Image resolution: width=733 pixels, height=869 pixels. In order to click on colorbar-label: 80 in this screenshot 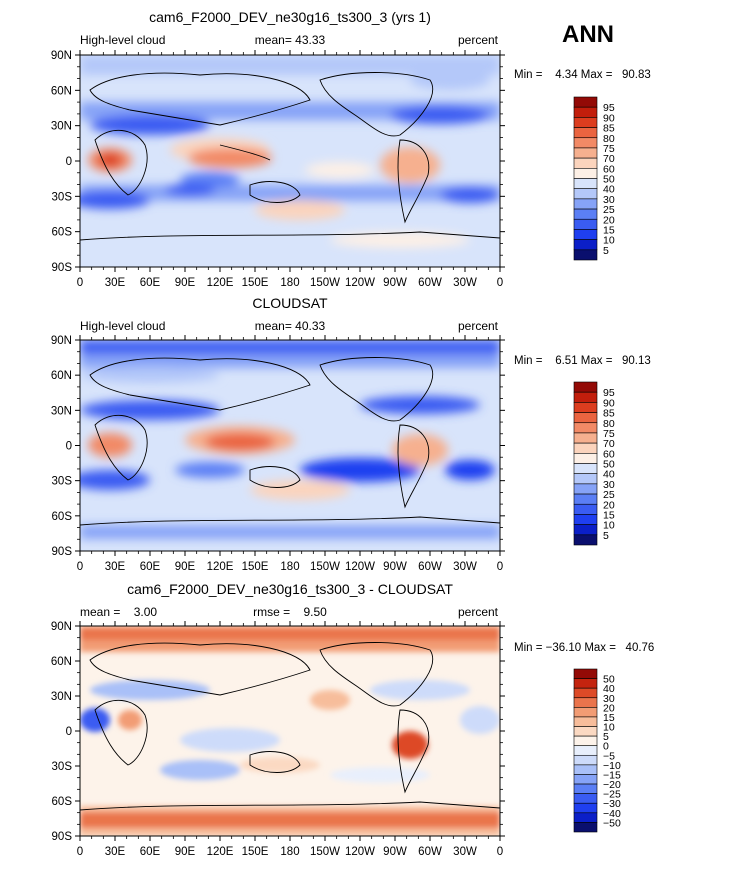, I will do `click(609, 139)`.